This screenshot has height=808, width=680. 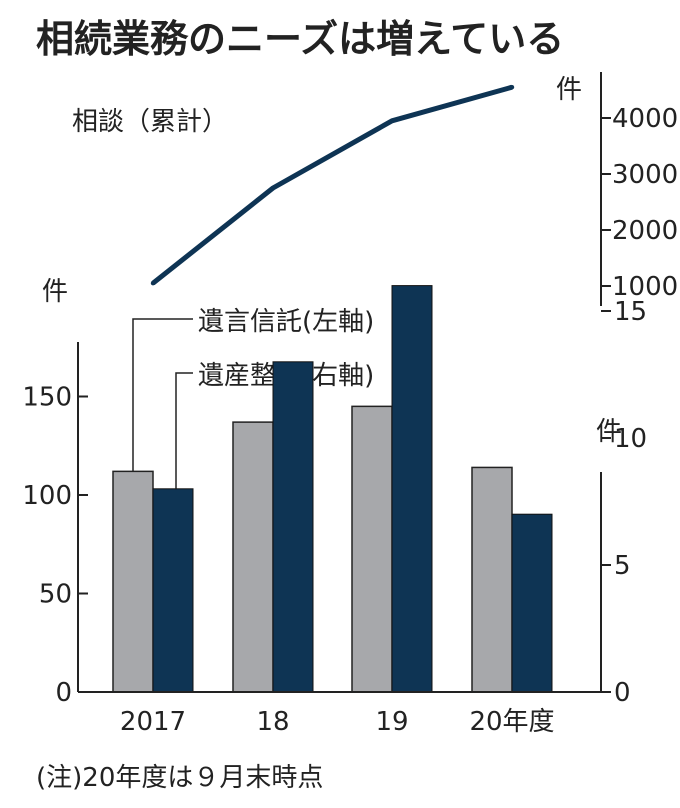 I want to click on right-y-tick-label: 5, so click(x=622, y=566).